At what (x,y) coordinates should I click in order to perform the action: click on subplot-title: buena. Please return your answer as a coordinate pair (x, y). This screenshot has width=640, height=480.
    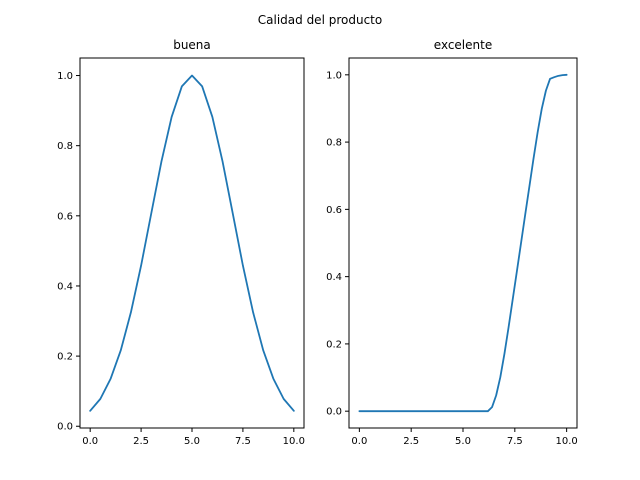
    Looking at the image, I should click on (192, 45).